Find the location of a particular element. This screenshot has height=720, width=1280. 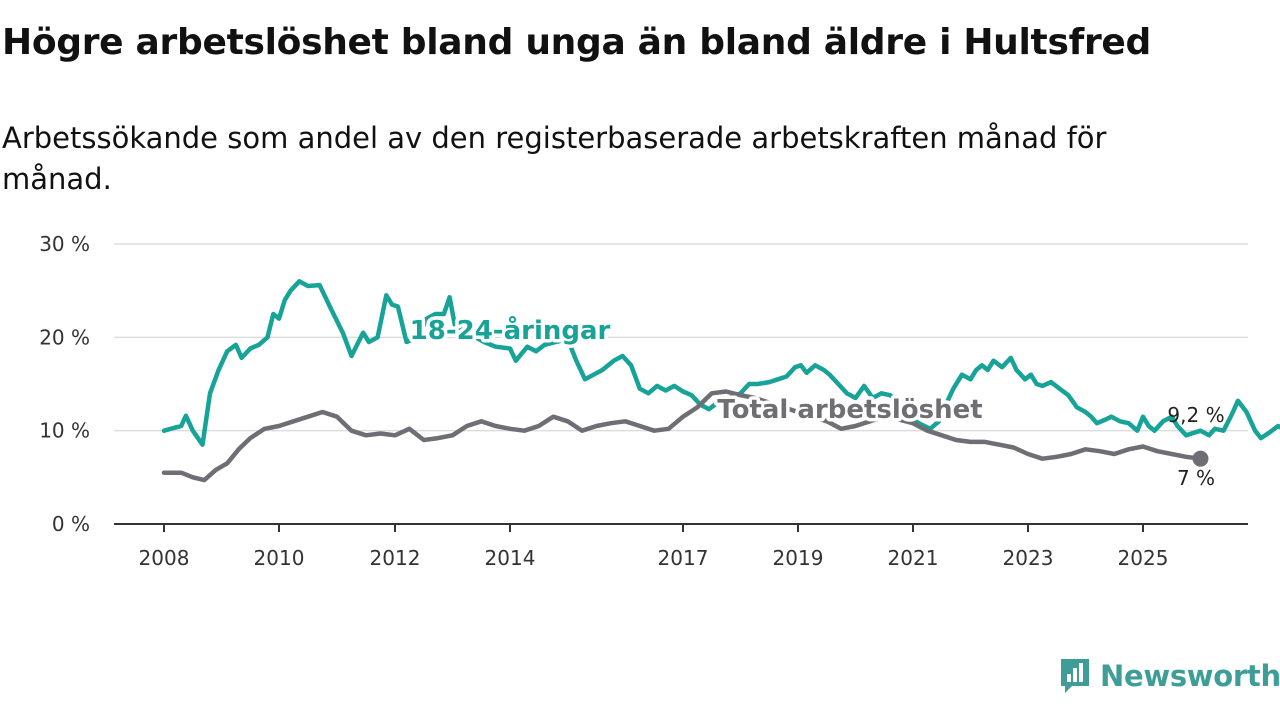

y-tick-label: 20 % is located at coordinates (64, 337).